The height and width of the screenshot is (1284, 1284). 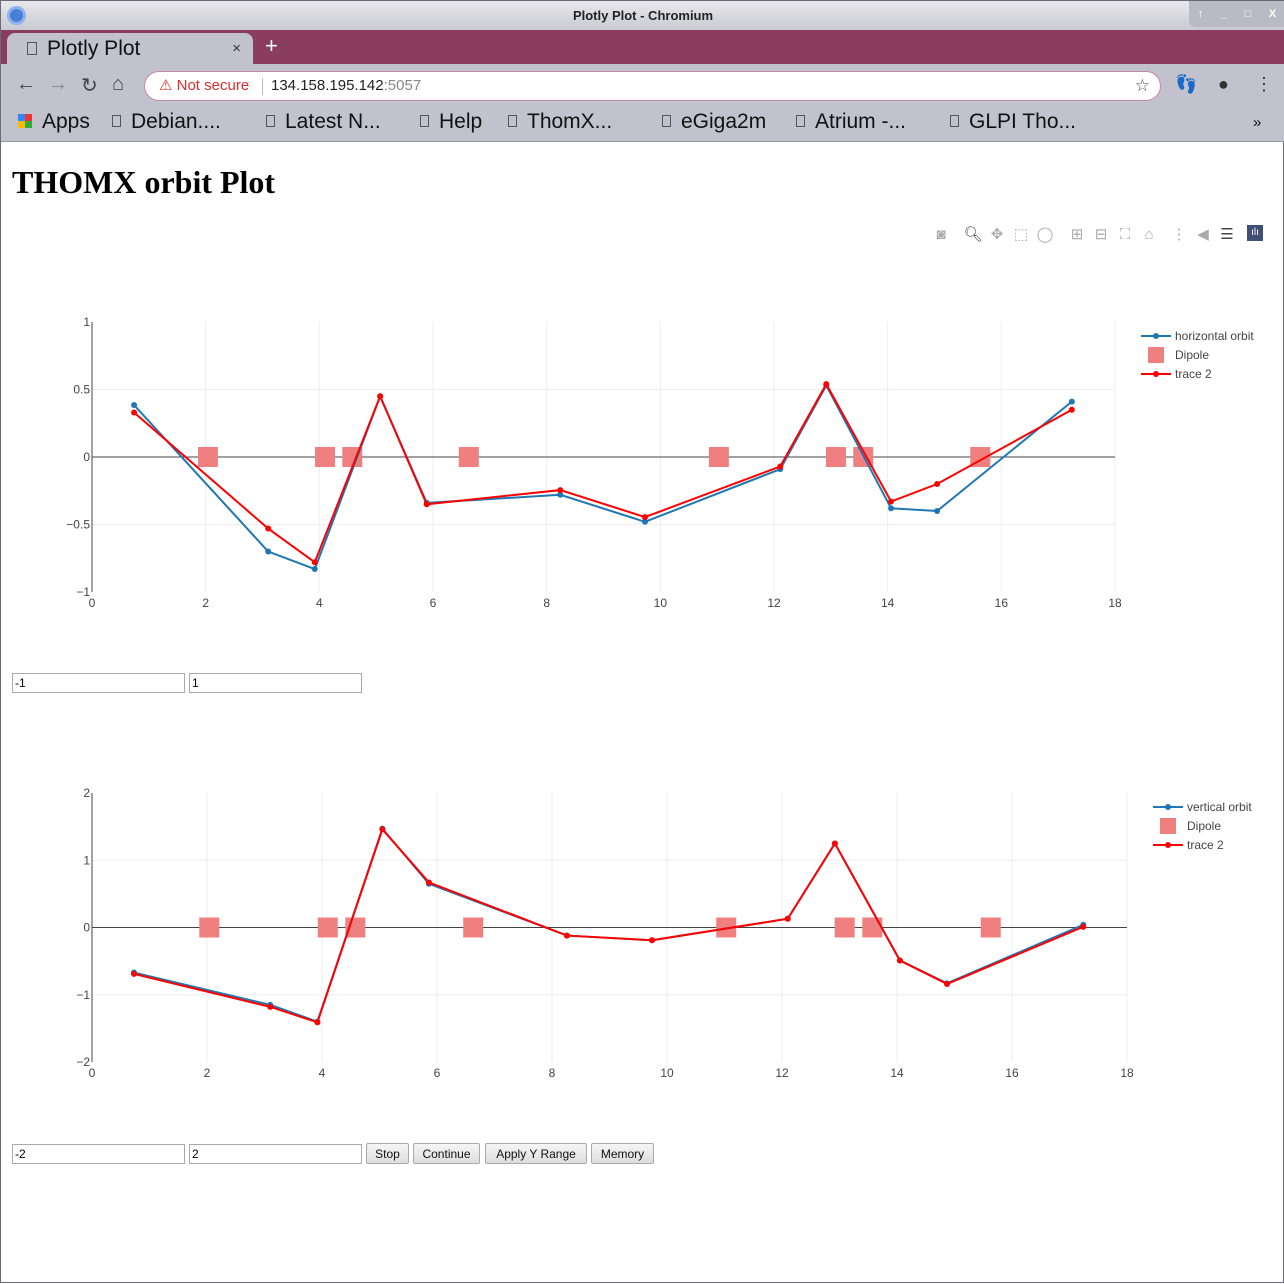 What do you see at coordinates (642, 15) in the screenshot?
I see `window-titlebar: Plotly Plot - Chromium ↑ _ □ X` at bounding box center [642, 15].